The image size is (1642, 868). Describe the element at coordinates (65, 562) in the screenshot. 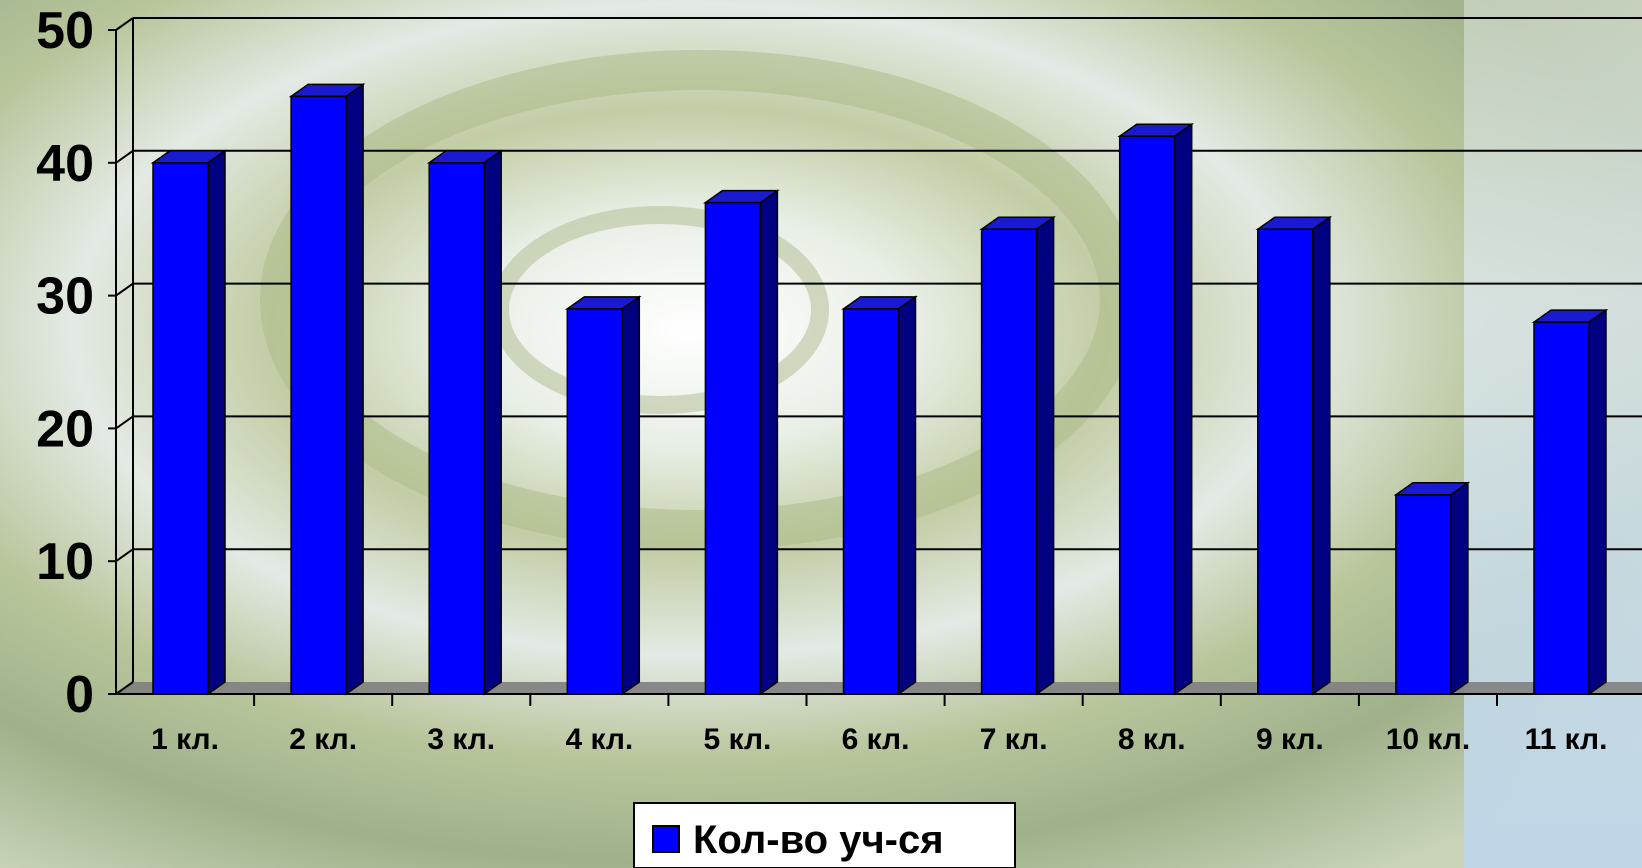

I see `y-tick-label: 10` at that location.